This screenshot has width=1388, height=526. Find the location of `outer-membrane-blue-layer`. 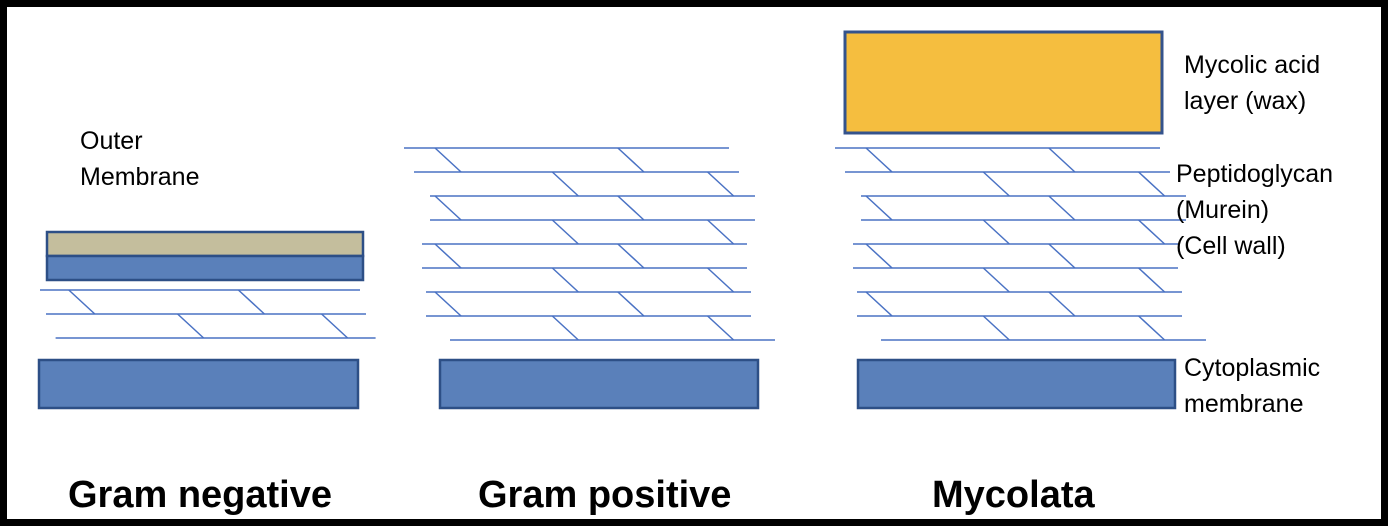

outer-membrane-blue-layer is located at coordinates (205, 268).